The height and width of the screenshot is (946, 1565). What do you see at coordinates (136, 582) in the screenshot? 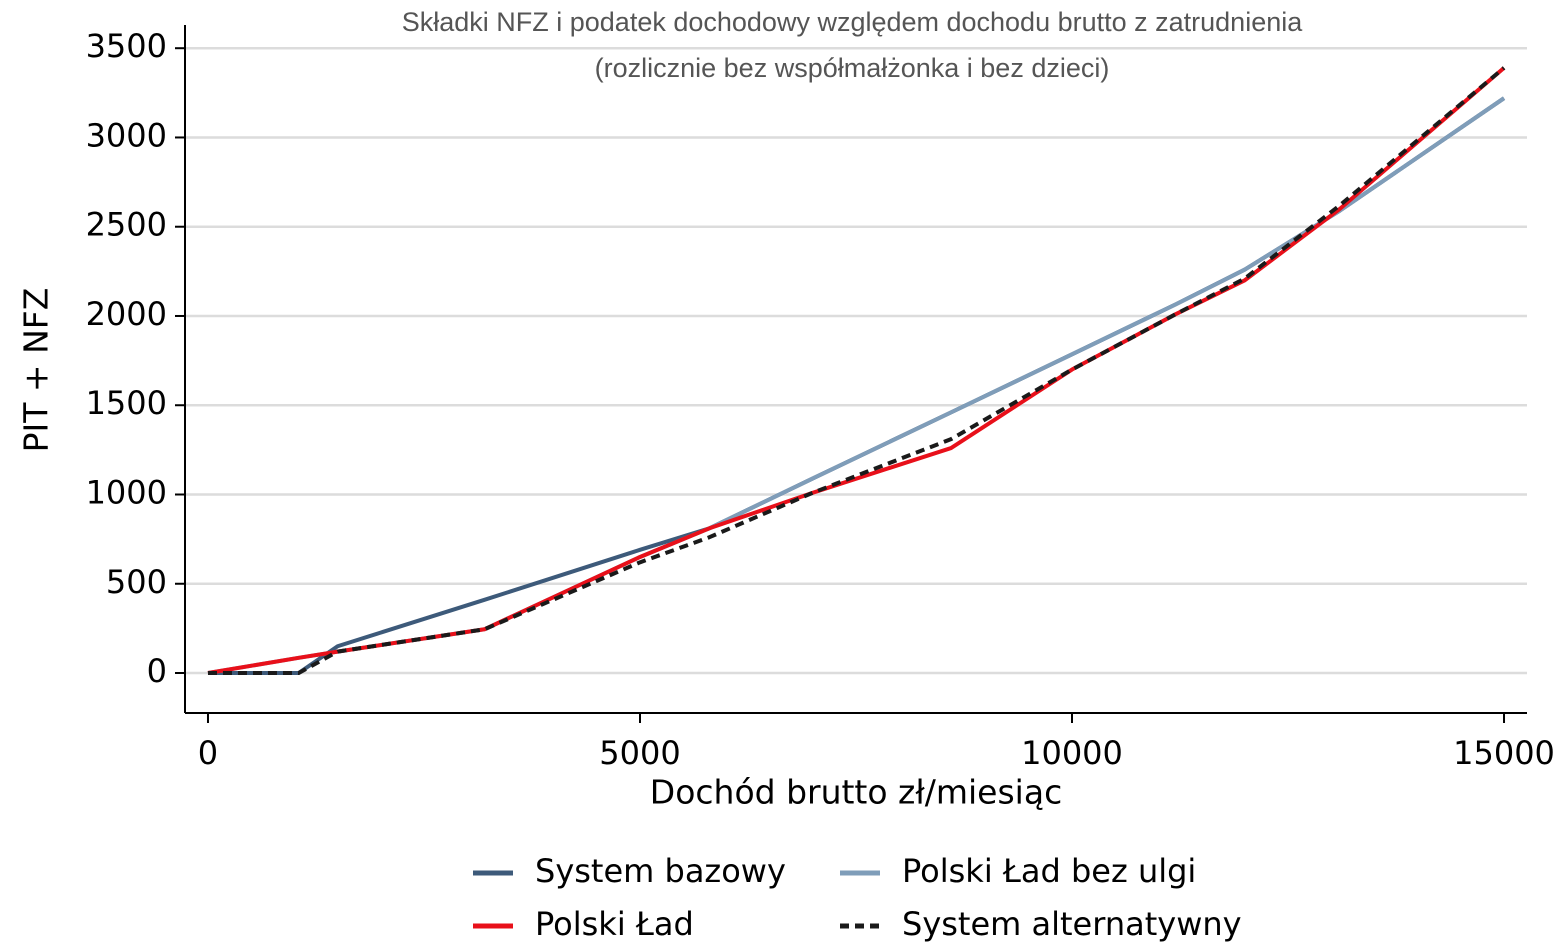
I see `y-tick-label: 500` at bounding box center [136, 582].